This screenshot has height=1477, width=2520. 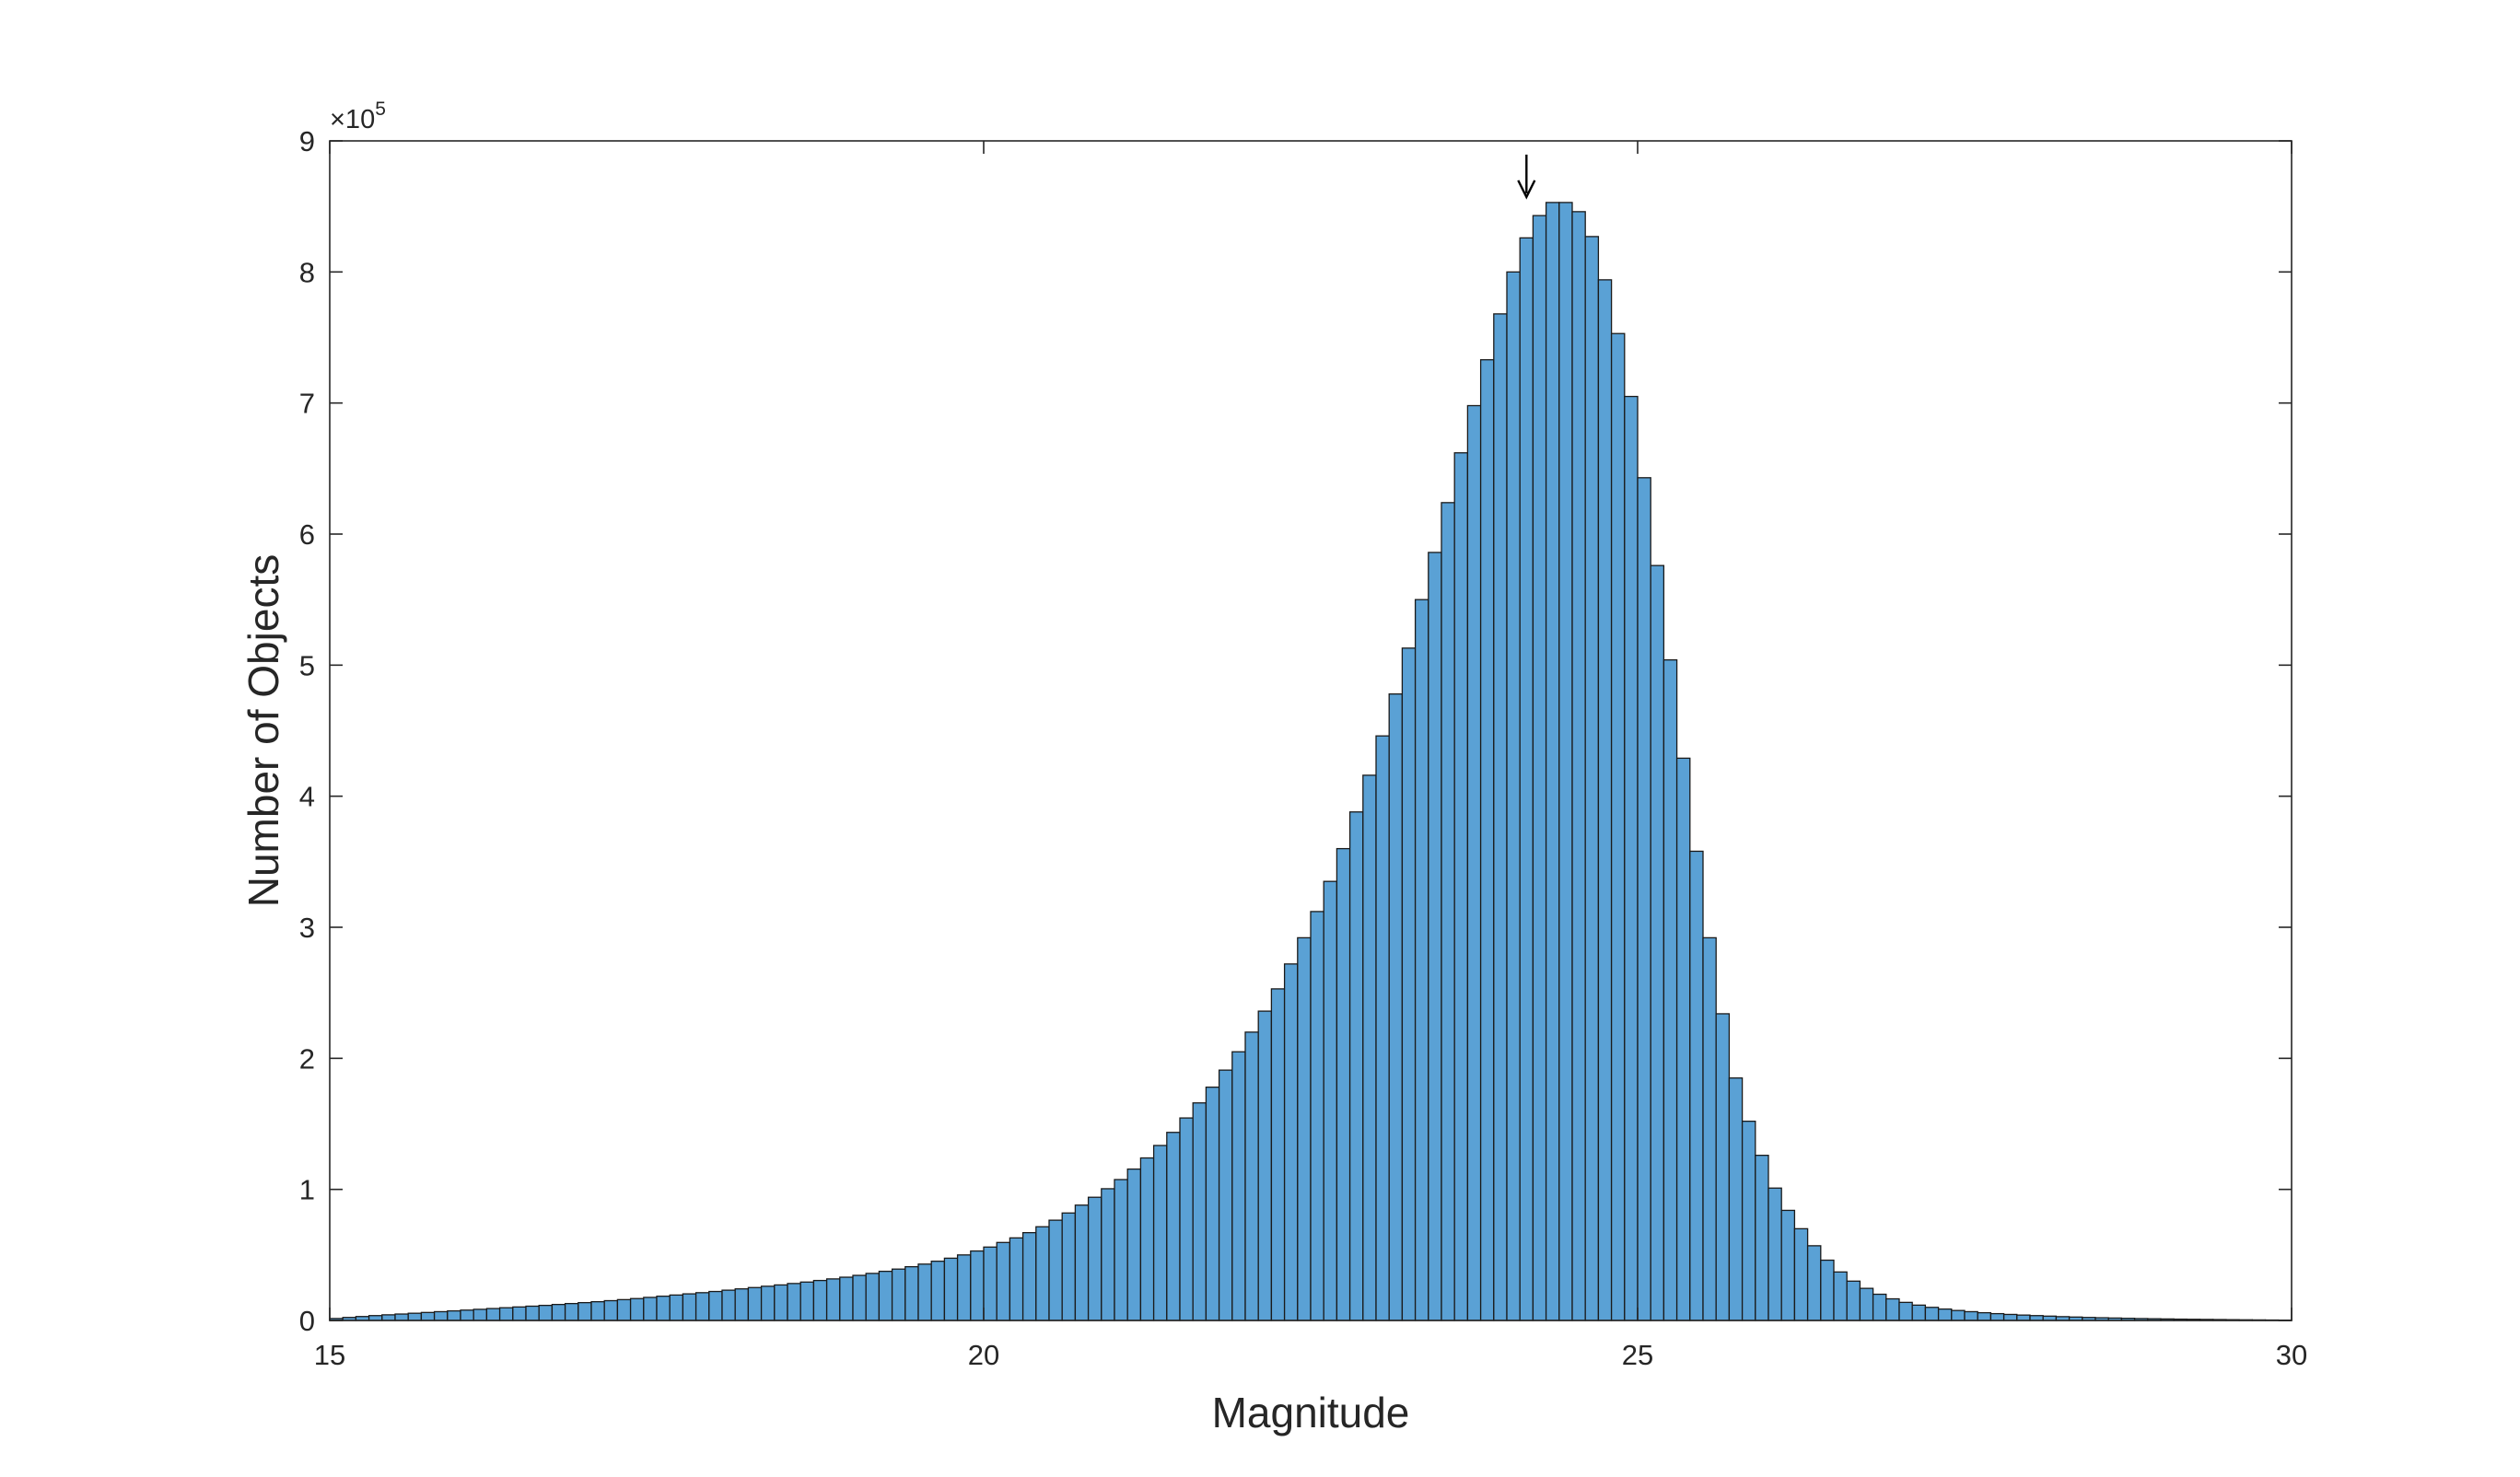 What do you see at coordinates (380, 109) in the screenshot?
I see `y-exponent-power: 5` at bounding box center [380, 109].